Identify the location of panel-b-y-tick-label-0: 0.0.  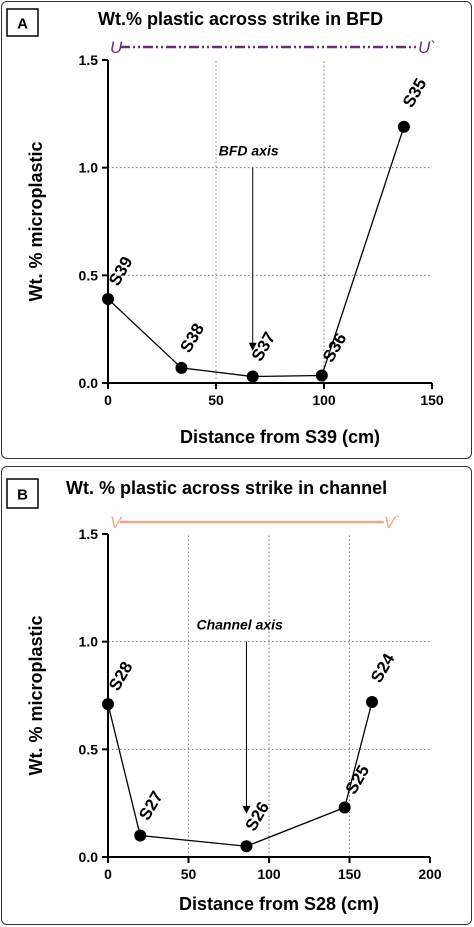
(89, 857).